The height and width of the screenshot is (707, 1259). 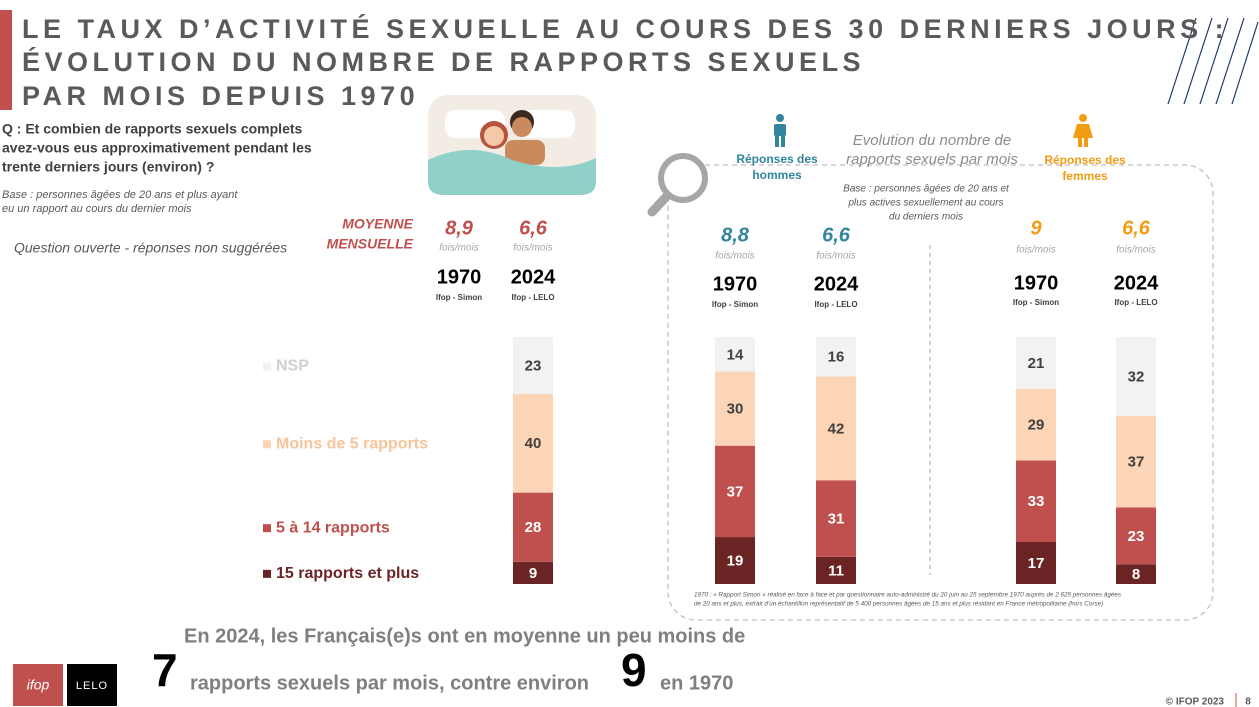 I want to click on panel-base: du derniers mois, so click(x=926, y=217).